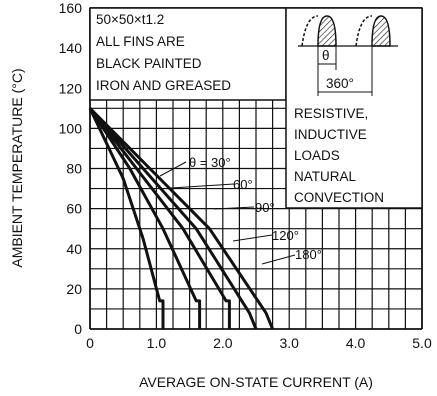  Describe the element at coordinates (265, 207) in the screenshot. I see `curve-label-90: 90°` at that location.